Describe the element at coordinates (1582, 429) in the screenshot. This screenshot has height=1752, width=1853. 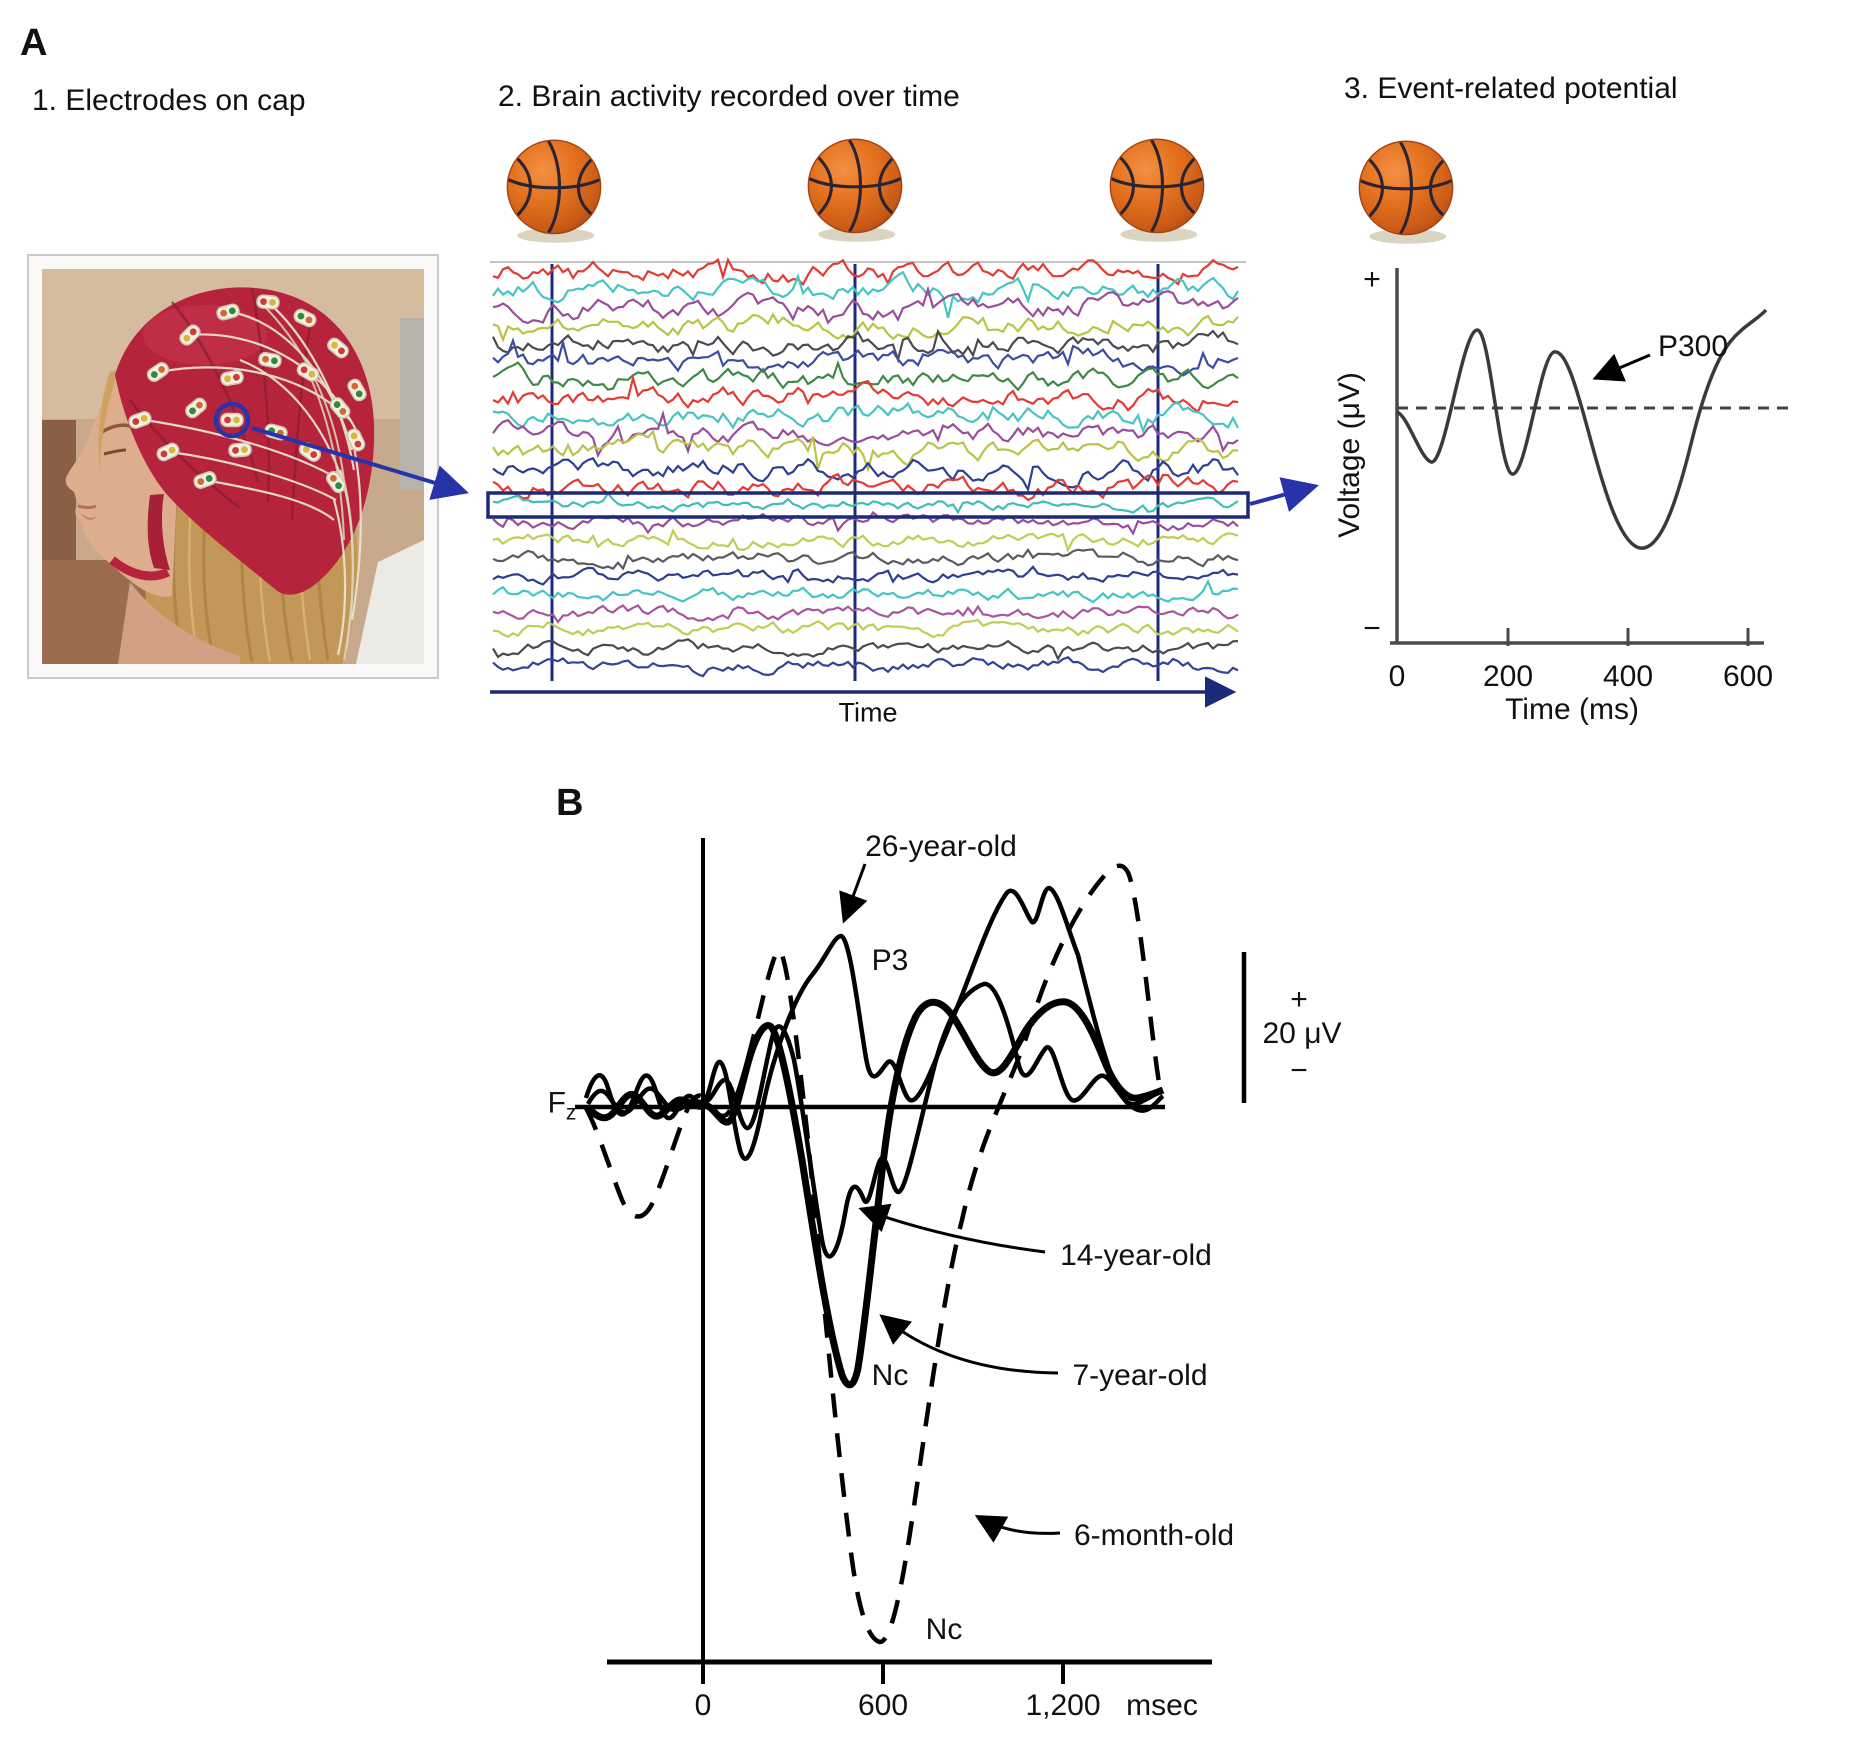
I see `erp-waveform` at that location.